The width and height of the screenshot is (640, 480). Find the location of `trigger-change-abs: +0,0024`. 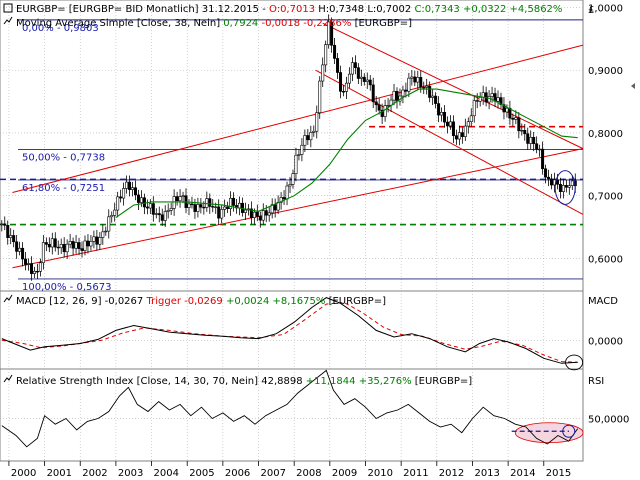

trigger-change-abs: +0,0024 is located at coordinates (247, 301).